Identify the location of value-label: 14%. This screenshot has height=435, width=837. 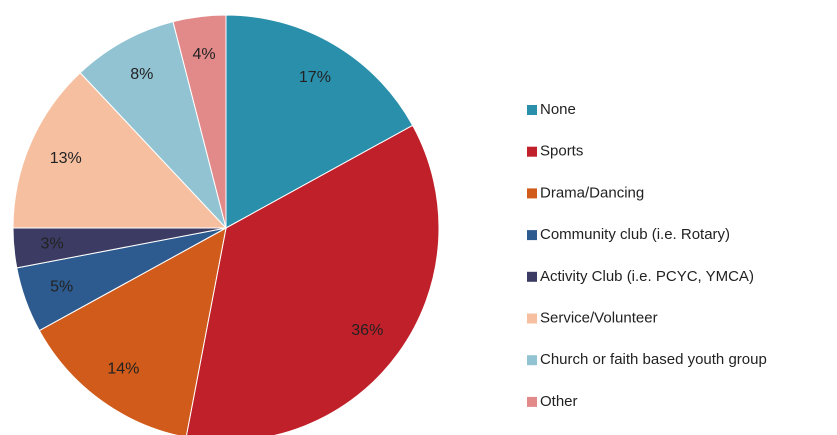
(123, 369).